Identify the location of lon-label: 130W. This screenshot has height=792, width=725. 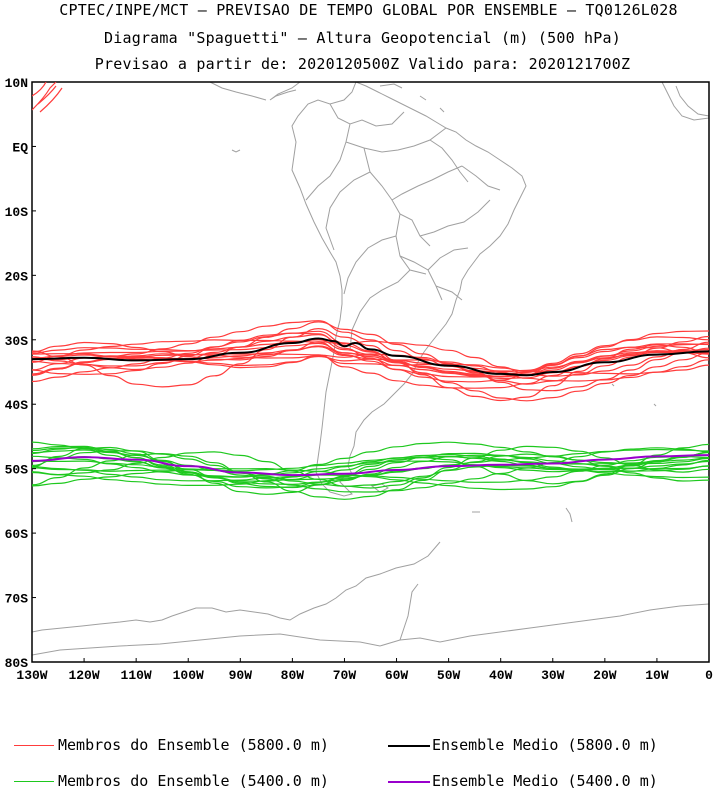
(31, 675).